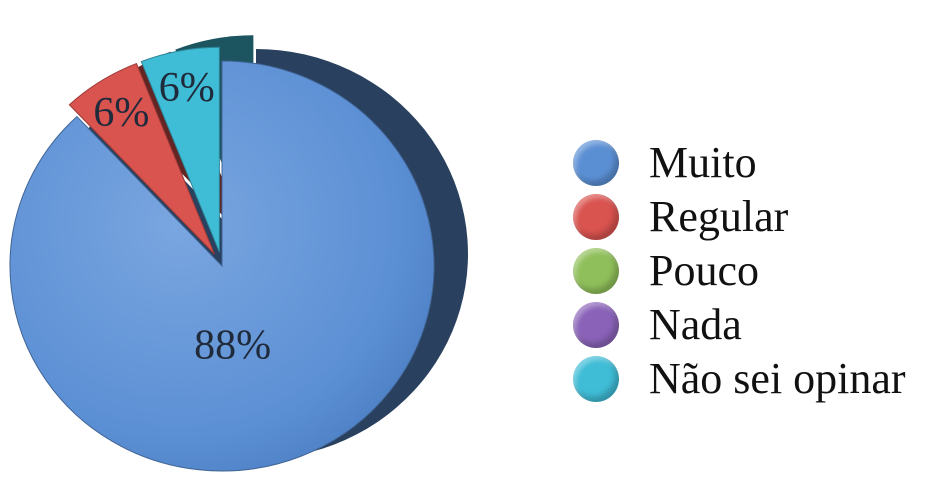 The height and width of the screenshot is (481, 939). What do you see at coordinates (121, 113) in the screenshot?
I see `slice-label-regular: 6%` at bounding box center [121, 113].